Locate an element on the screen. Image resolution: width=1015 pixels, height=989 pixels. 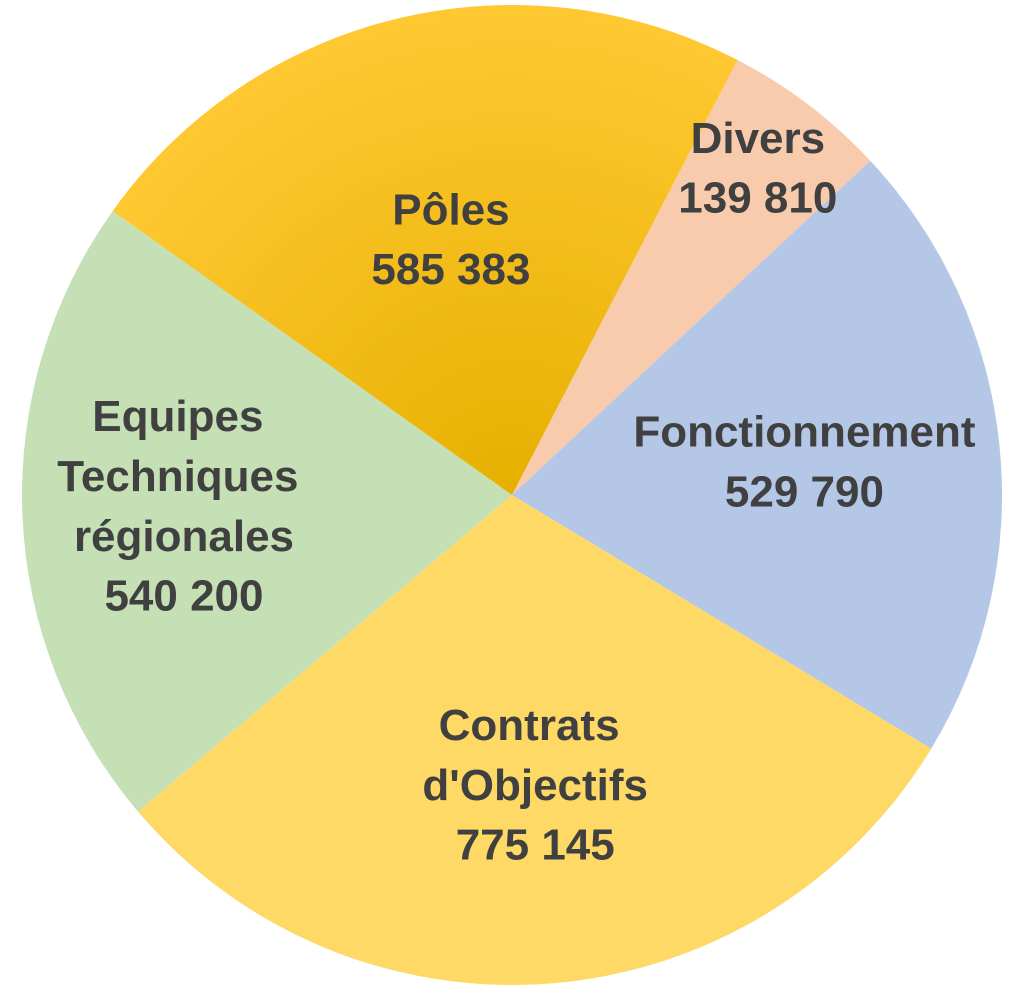
slice-value-label: 139 810 is located at coordinates (757, 198).